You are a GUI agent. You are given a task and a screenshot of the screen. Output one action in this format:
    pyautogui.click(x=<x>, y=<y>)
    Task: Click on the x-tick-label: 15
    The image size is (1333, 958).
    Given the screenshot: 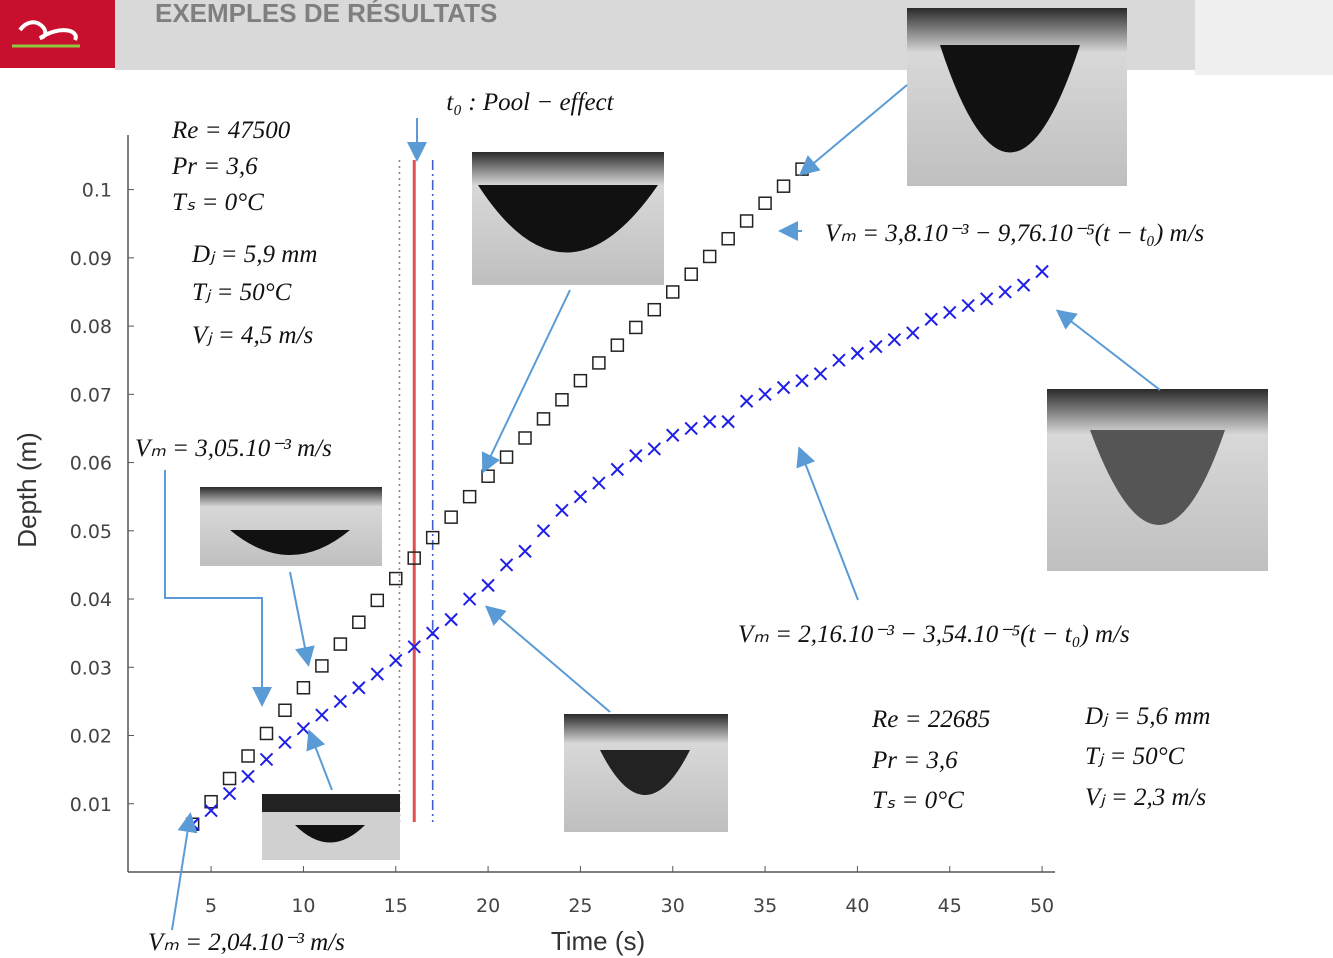 What is the action you would take?
    pyautogui.click(x=396, y=906)
    